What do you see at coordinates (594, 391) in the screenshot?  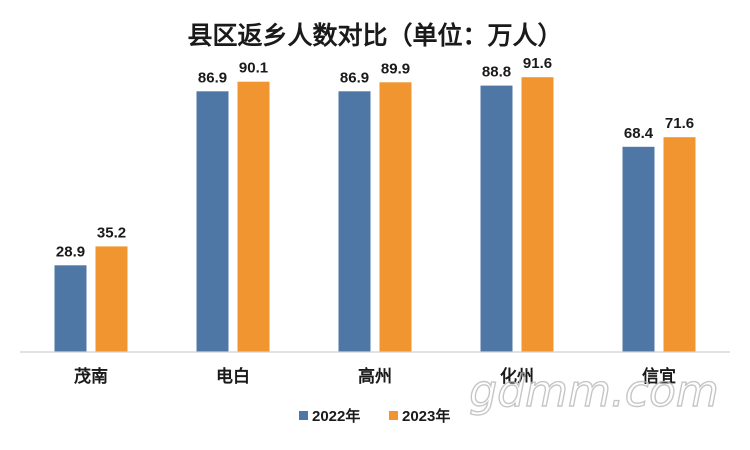 I see `watermark: gdmm.com` at bounding box center [594, 391].